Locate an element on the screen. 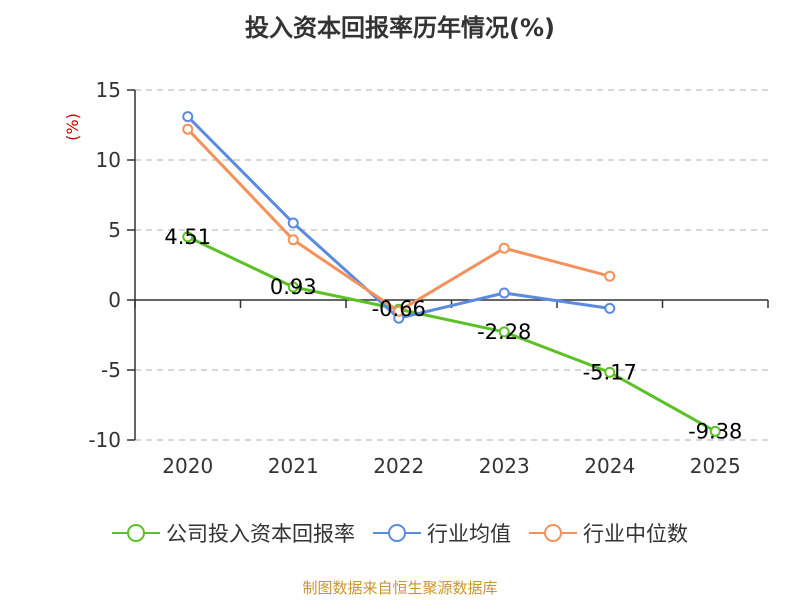 This screenshot has height=600, width=800. data-label: -5.17 is located at coordinates (610, 372).